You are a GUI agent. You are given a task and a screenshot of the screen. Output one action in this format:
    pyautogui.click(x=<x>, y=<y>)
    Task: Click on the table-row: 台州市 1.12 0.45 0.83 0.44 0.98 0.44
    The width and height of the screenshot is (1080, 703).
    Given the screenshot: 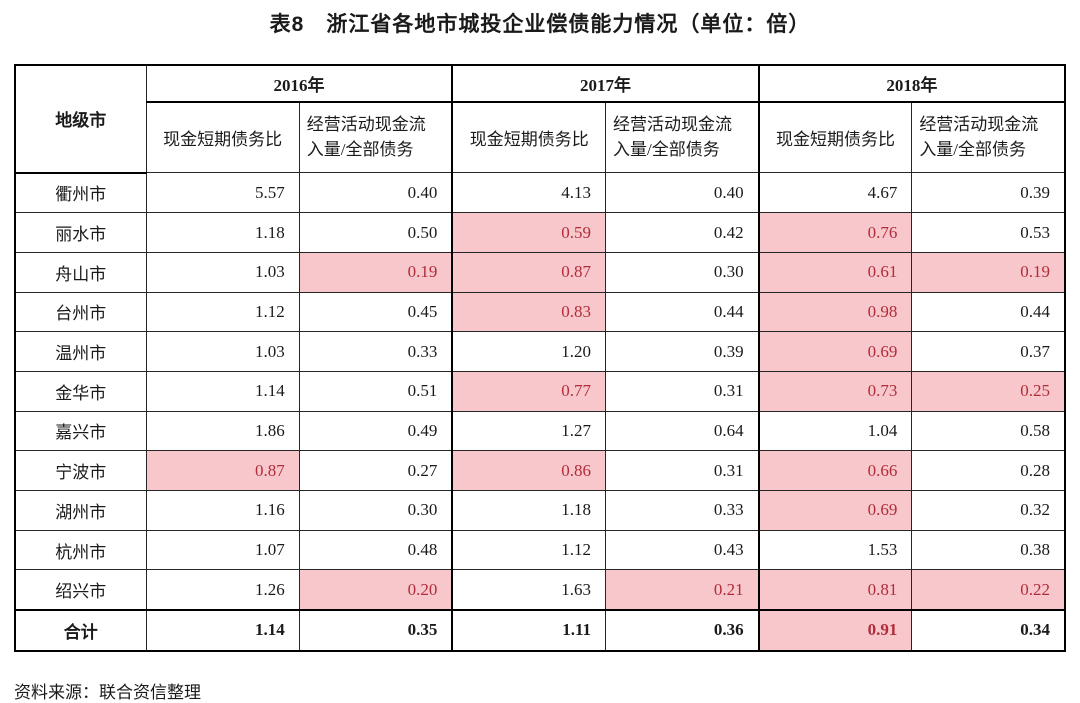 What is the action you would take?
    pyautogui.click(x=540, y=312)
    